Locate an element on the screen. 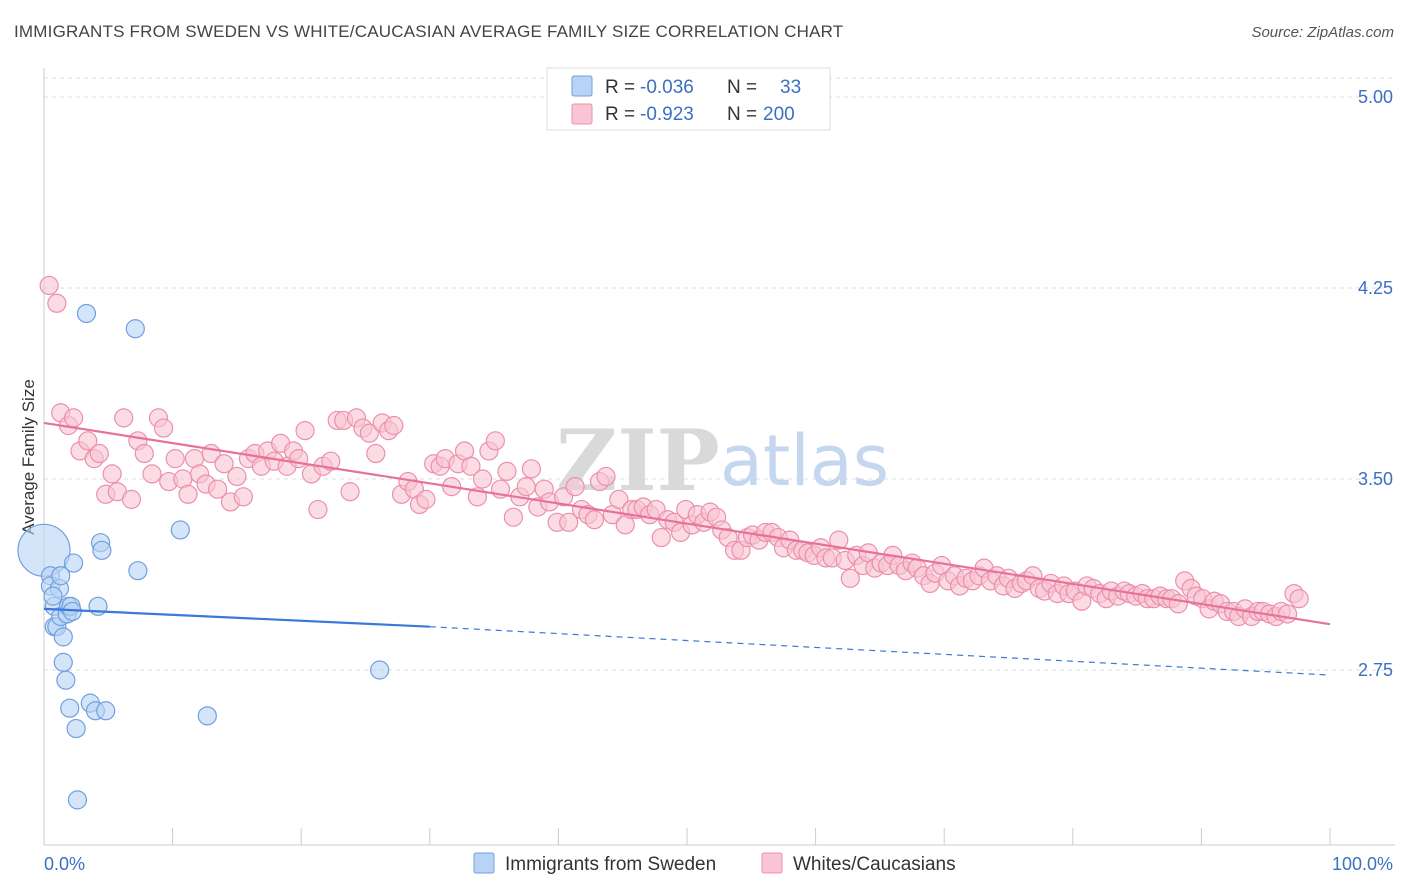  watermark-zip: ZIP is located at coordinates (638, 460).